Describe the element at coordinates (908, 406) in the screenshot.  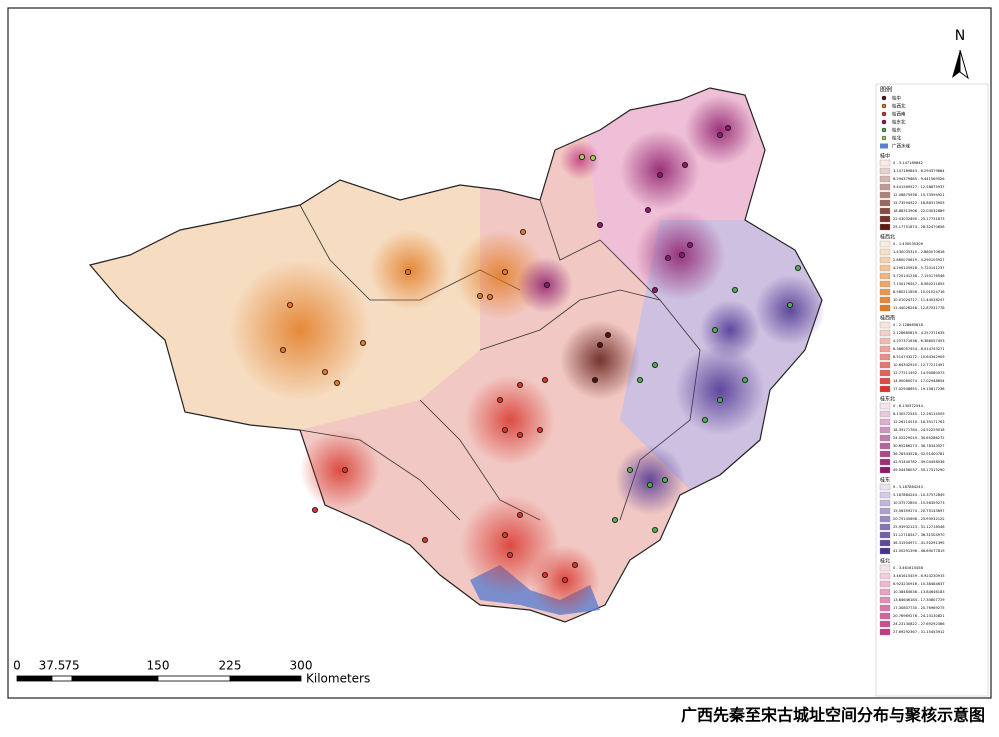
I see `legend-label: 0 - 6.130572544` at that location.